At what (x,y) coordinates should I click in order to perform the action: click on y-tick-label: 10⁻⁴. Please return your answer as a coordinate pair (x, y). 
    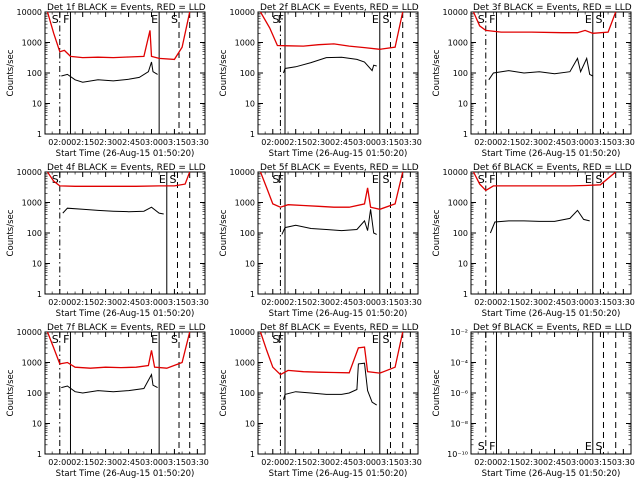
    Looking at the image, I should click on (459, 363).